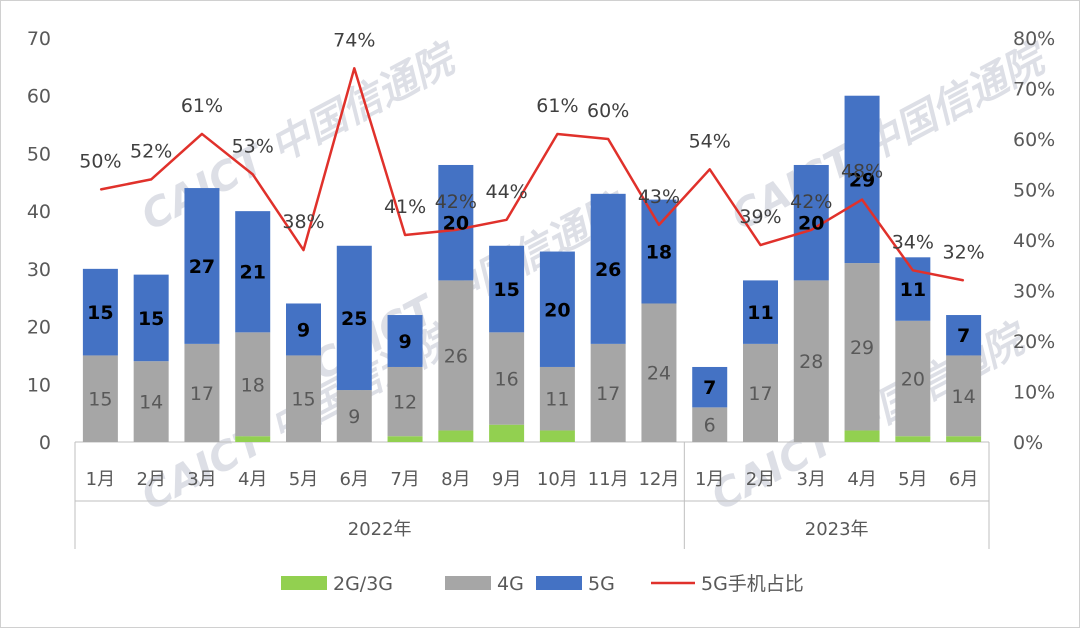  What do you see at coordinates (913, 242) in the screenshot?
I see `data-label-pct: 34%` at bounding box center [913, 242].